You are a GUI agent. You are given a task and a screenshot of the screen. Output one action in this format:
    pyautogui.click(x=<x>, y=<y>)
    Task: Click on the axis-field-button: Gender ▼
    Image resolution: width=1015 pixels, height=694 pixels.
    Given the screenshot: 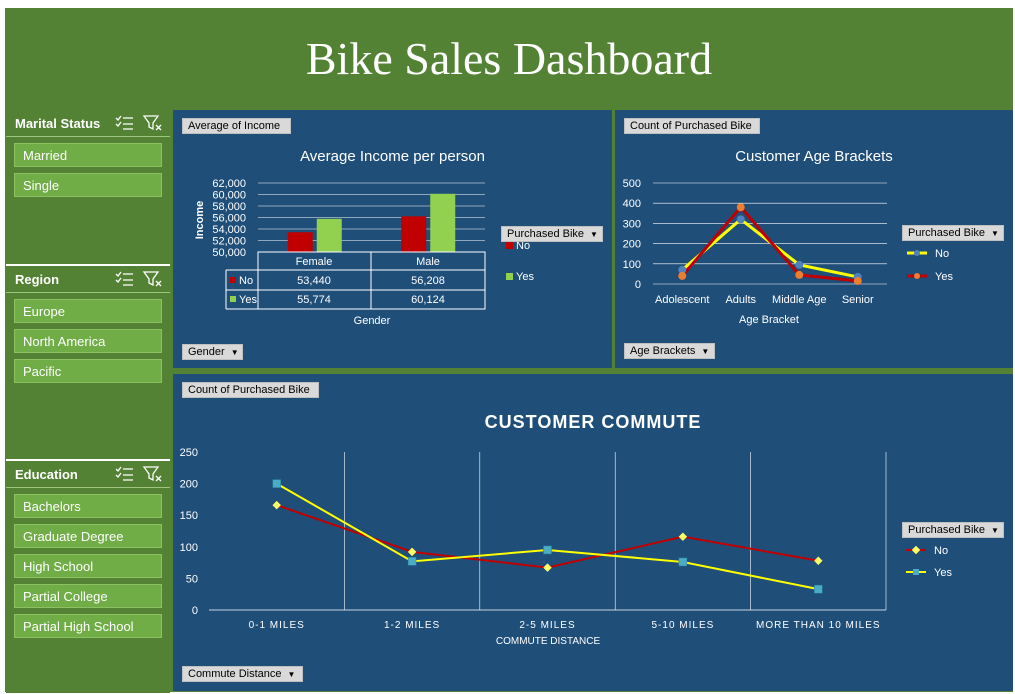 What is the action you would take?
    pyautogui.click(x=212, y=352)
    